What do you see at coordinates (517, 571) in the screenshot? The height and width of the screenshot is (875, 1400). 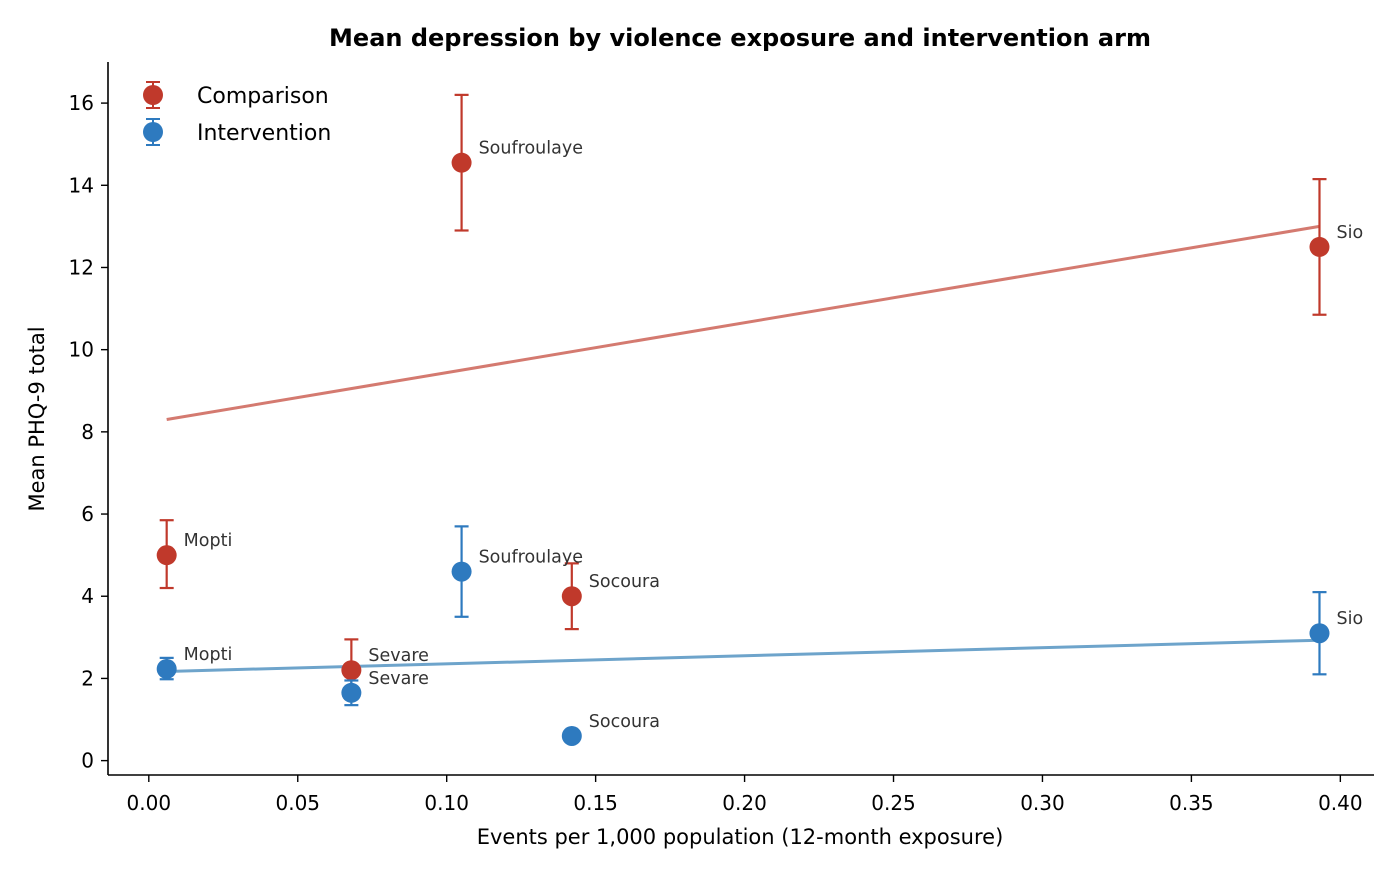 I see `data-point-intervention-soufroulaye: Soufroulaye` at bounding box center [517, 571].